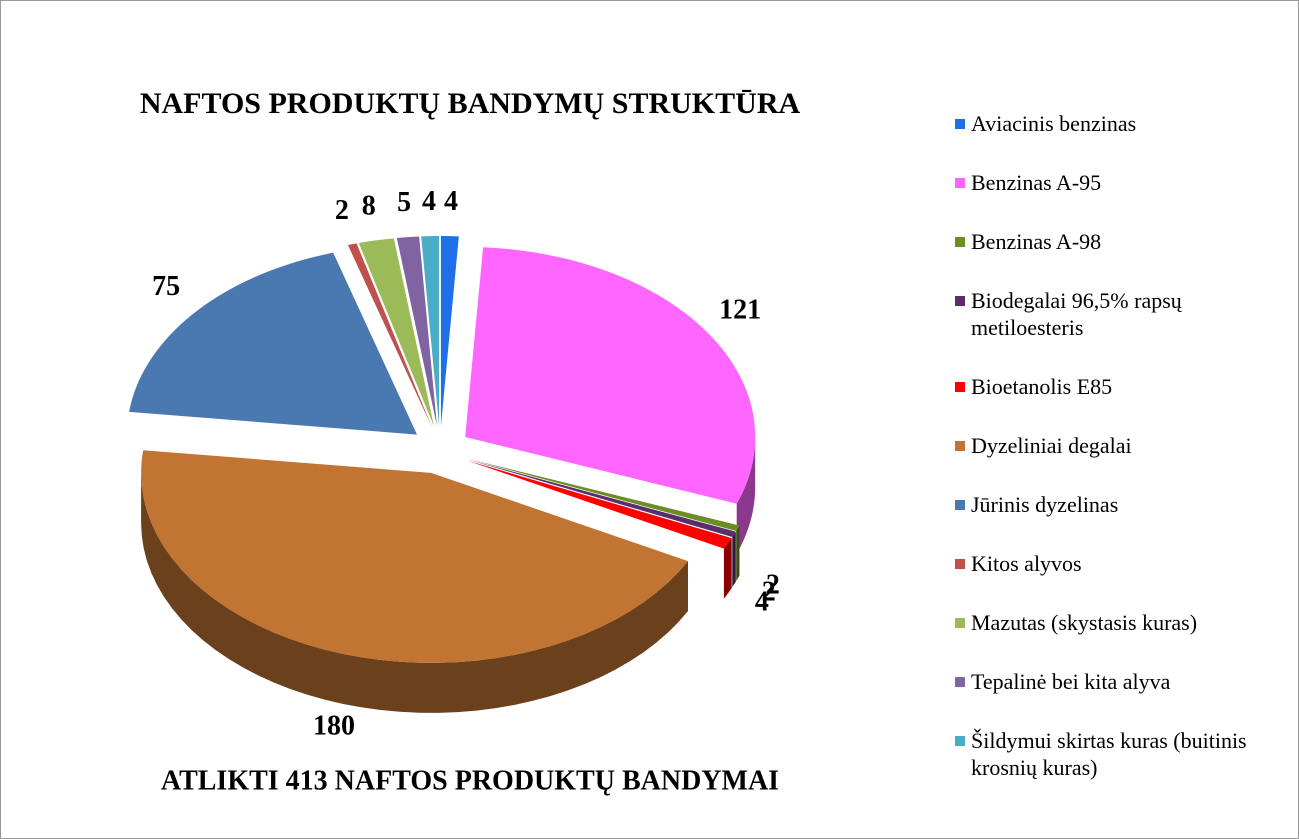 This screenshot has width=1299, height=839. I want to click on legend-entry: Dyzeliniai degalai, so click(1120, 445).